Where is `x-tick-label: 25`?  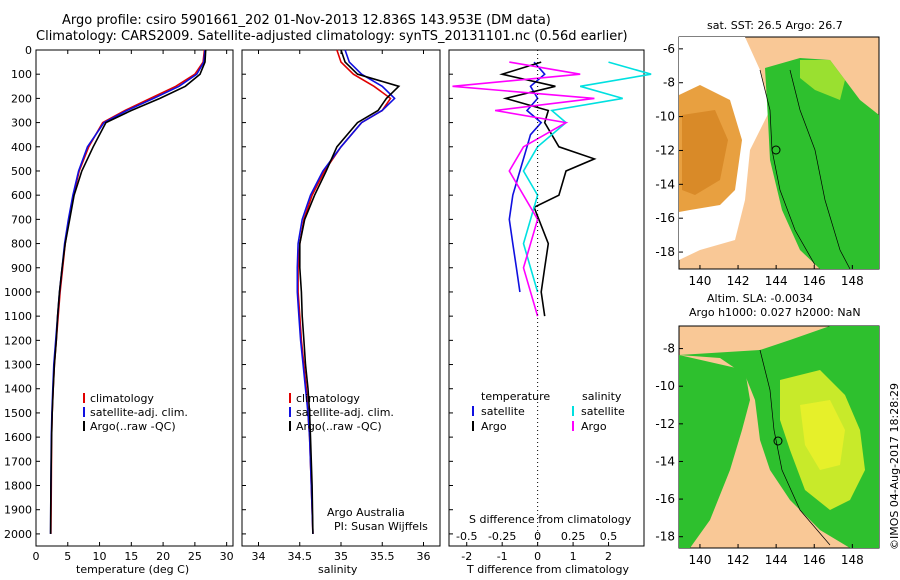 x-tick-label: 25 is located at coordinates (195, 556).